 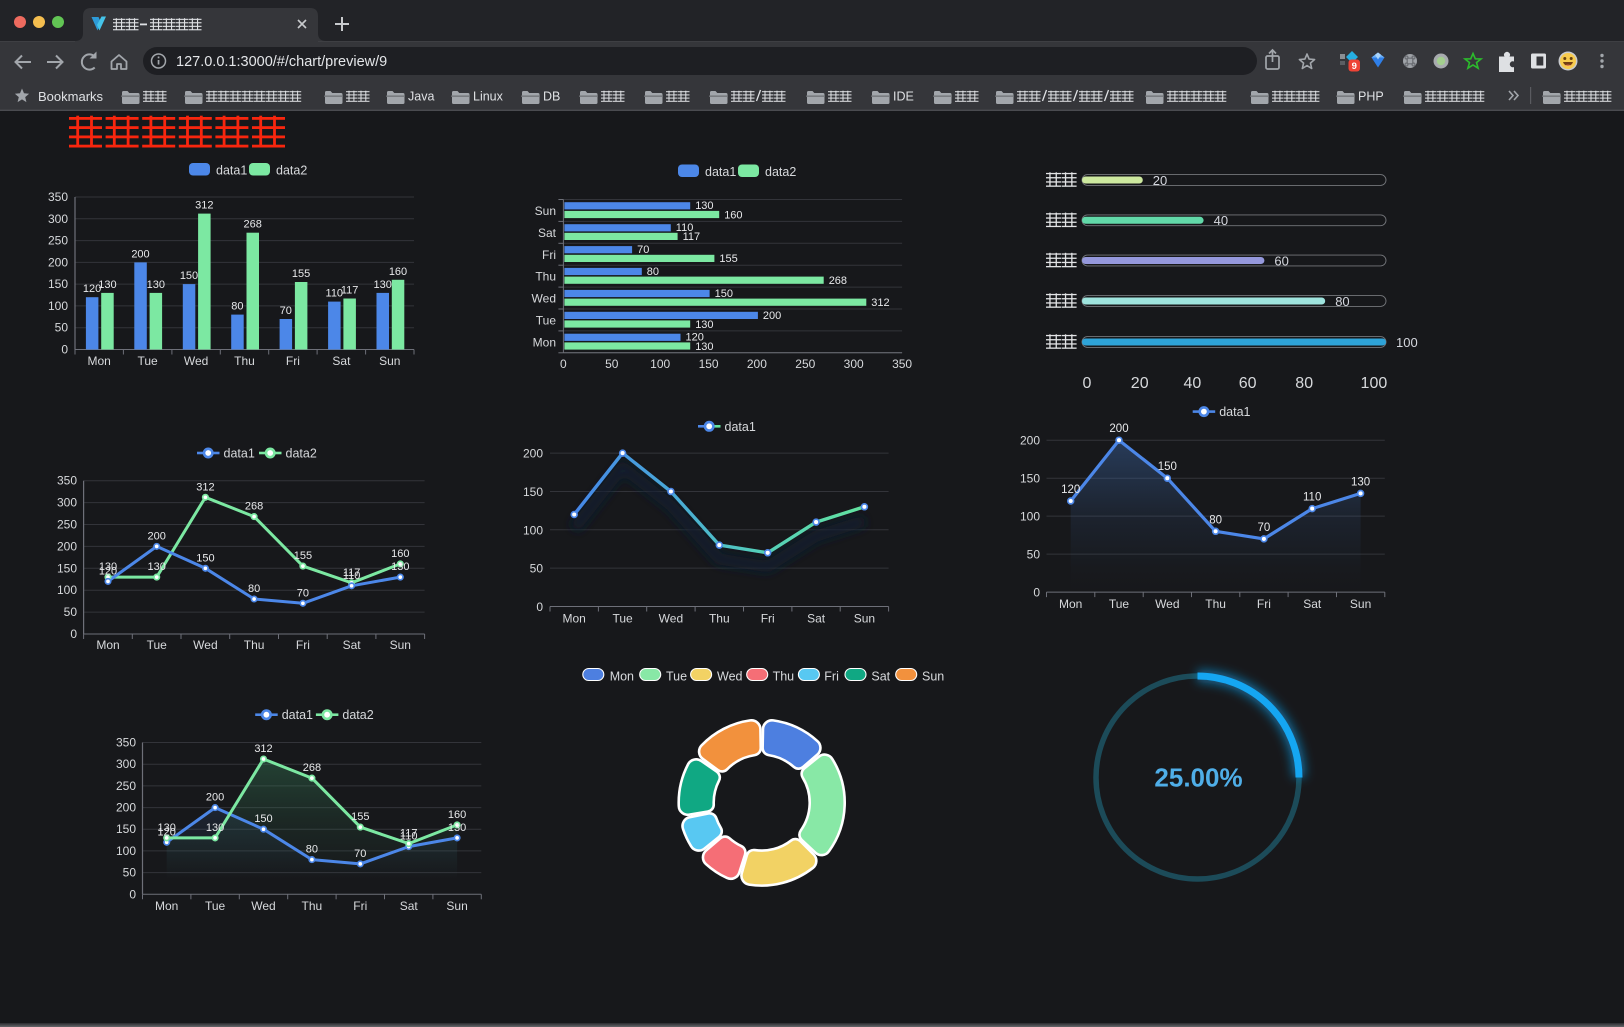 I want to click on svg-text: 20, so click(x=1140, y=383).